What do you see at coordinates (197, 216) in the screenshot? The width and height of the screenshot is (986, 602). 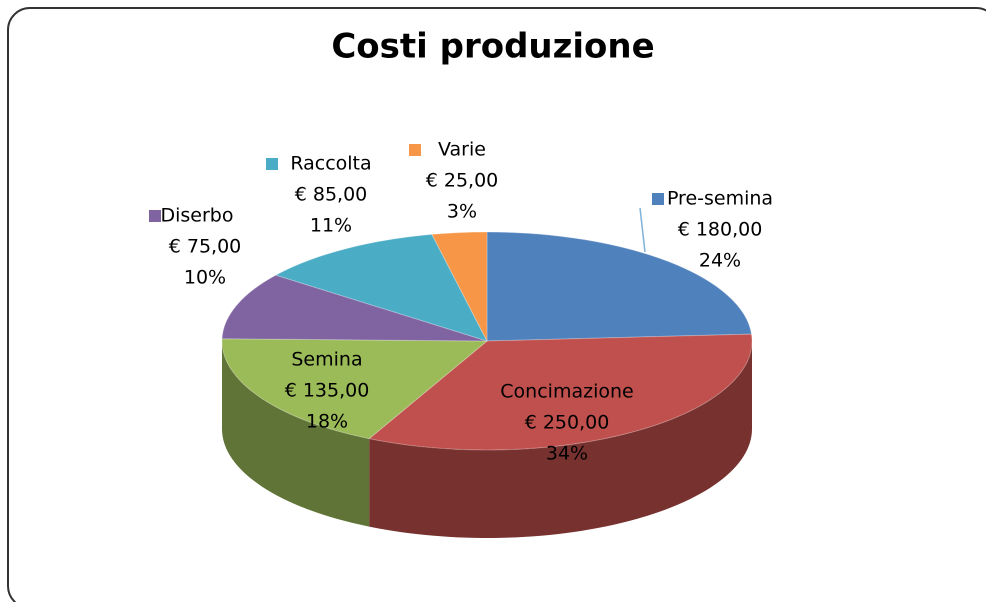 I see `category-label: Diserbo` at bounding box center [197, 216].